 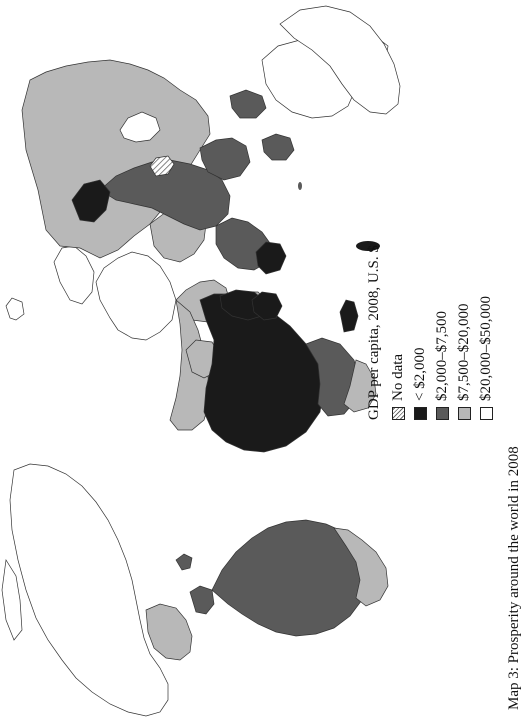 What do you see at coordinates (442, 356) in the screenshot?
I see `legend-label: $2,000–$7,500` at bounding box center [442, 356].